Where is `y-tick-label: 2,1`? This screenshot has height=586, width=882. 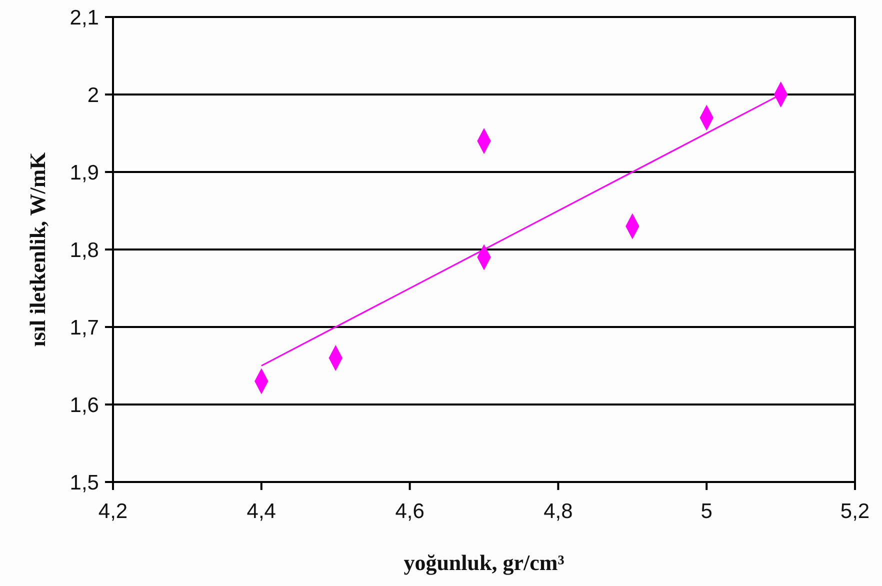
y-tick-label: 2,1 is located at coordinates (84, 18).